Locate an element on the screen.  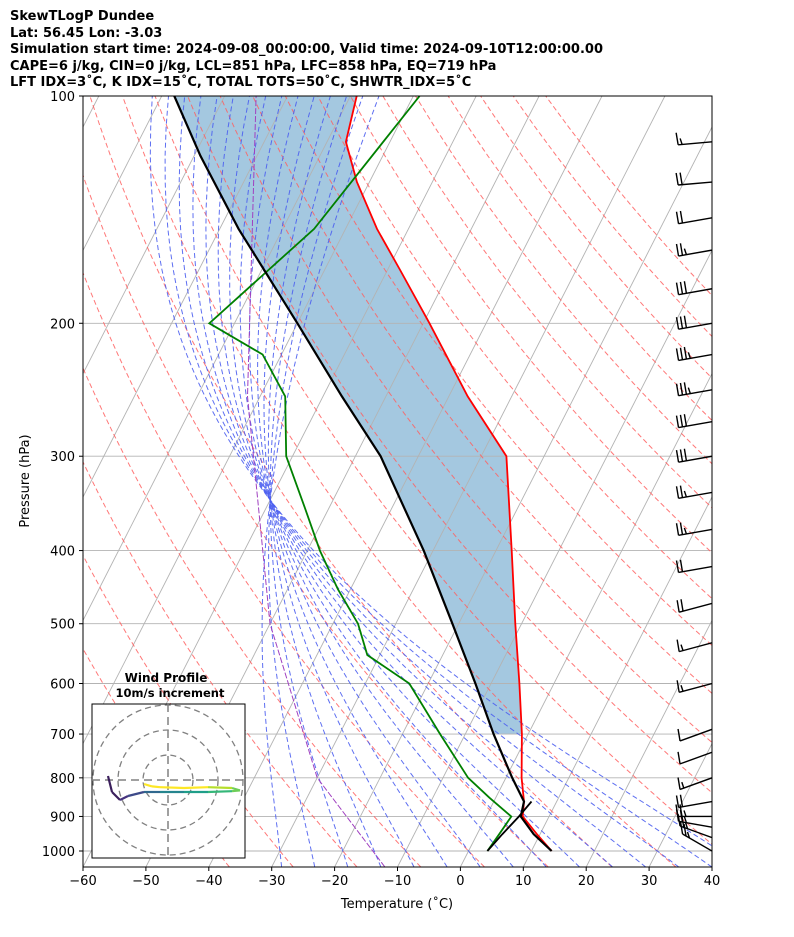
x-tick-label: −20 is located at coordinates (334, 881).